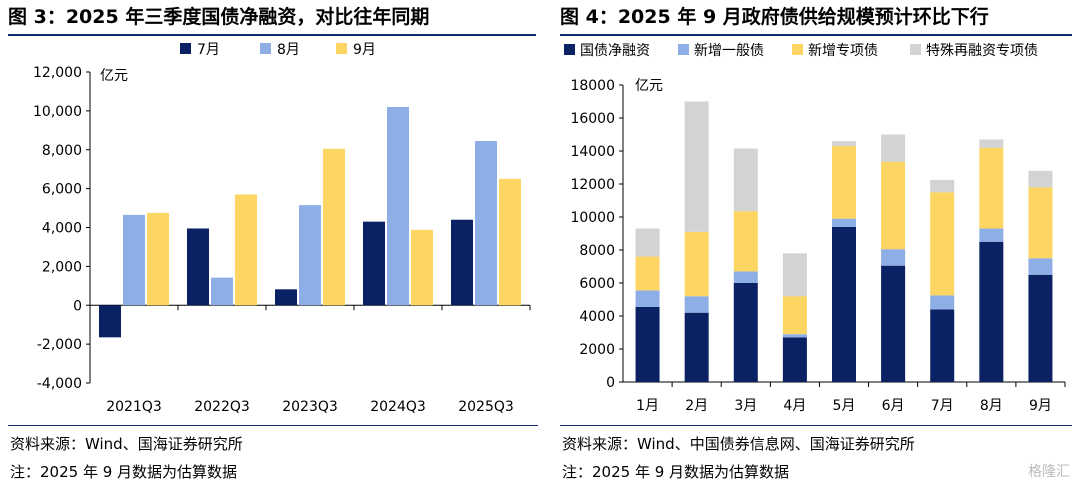 The image size is (1080, 485). What do you see at coordinates (696, 406) in the screenshot?
I see `x-tick-label: 2月` at bounding box center [696, 406].